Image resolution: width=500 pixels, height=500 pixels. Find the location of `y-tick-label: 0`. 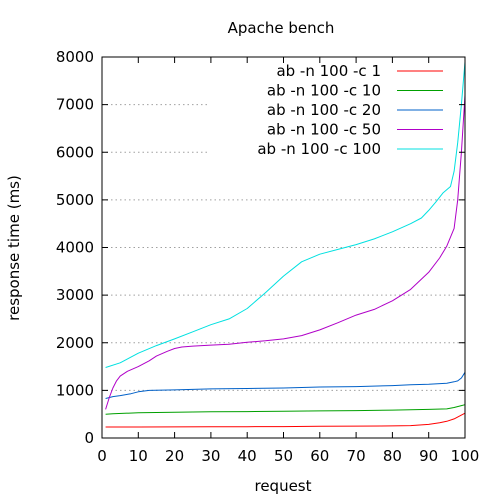

y-tick-label: 0 is located at coordinates (89, 438).